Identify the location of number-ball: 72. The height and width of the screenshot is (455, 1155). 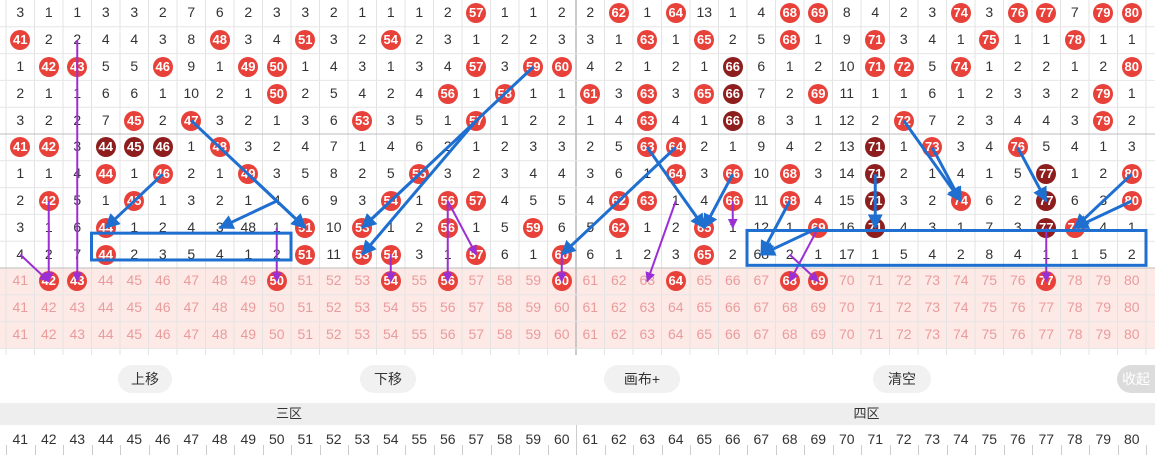
(903, 67).